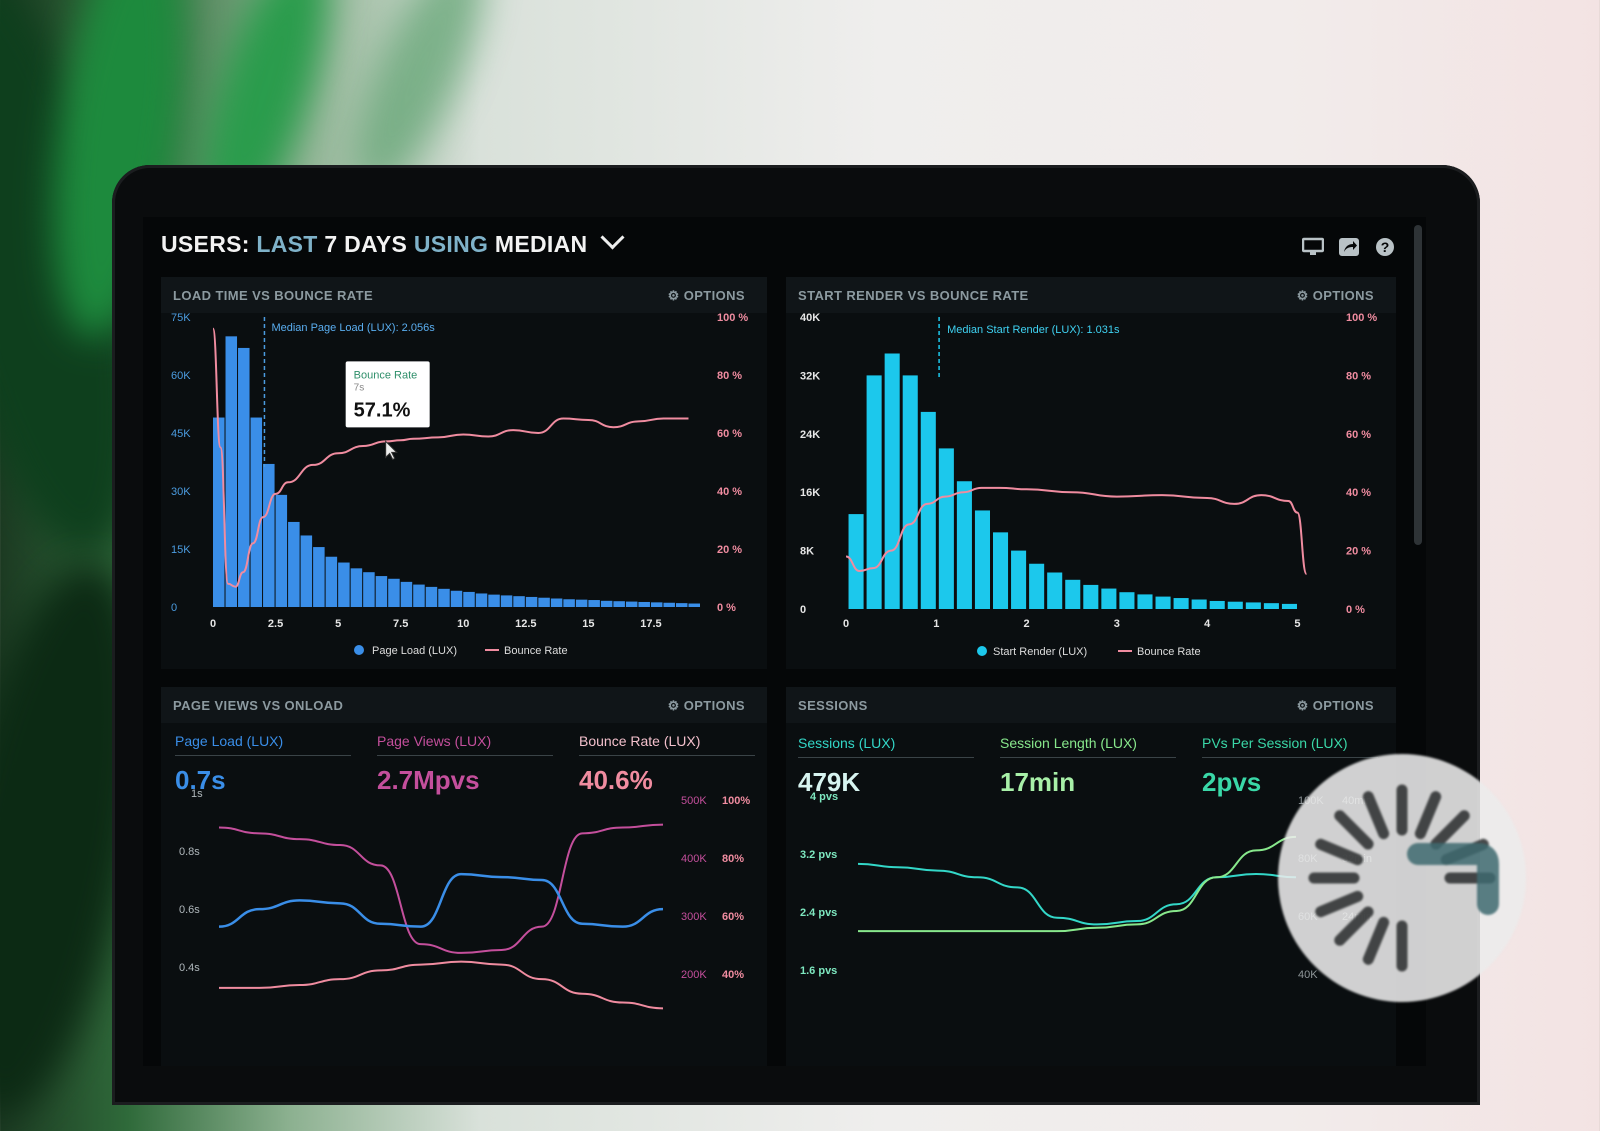 The width and height of the screenshot is (1600, 1131). What do you see at coordinates (913, 295) in the screenshot?
I see `panel-title: START RENDER VS BOUNCE RATE` at bounding box center [913, 295].